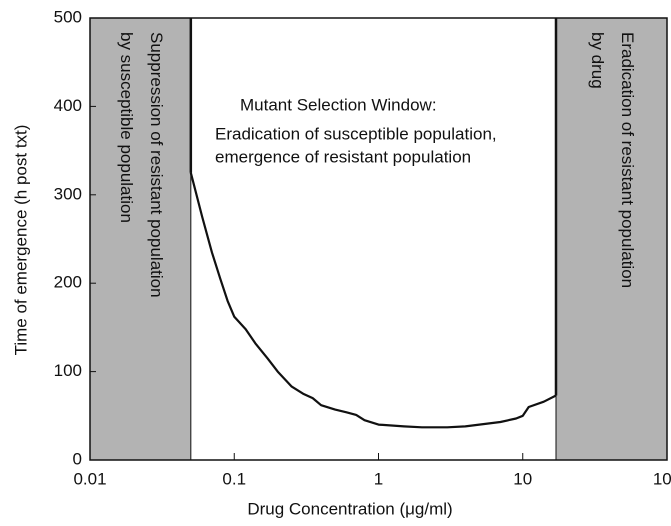  Describe the element at coordinates (597, 60) in the screenshot. I see `region-label: by drug` at that location.